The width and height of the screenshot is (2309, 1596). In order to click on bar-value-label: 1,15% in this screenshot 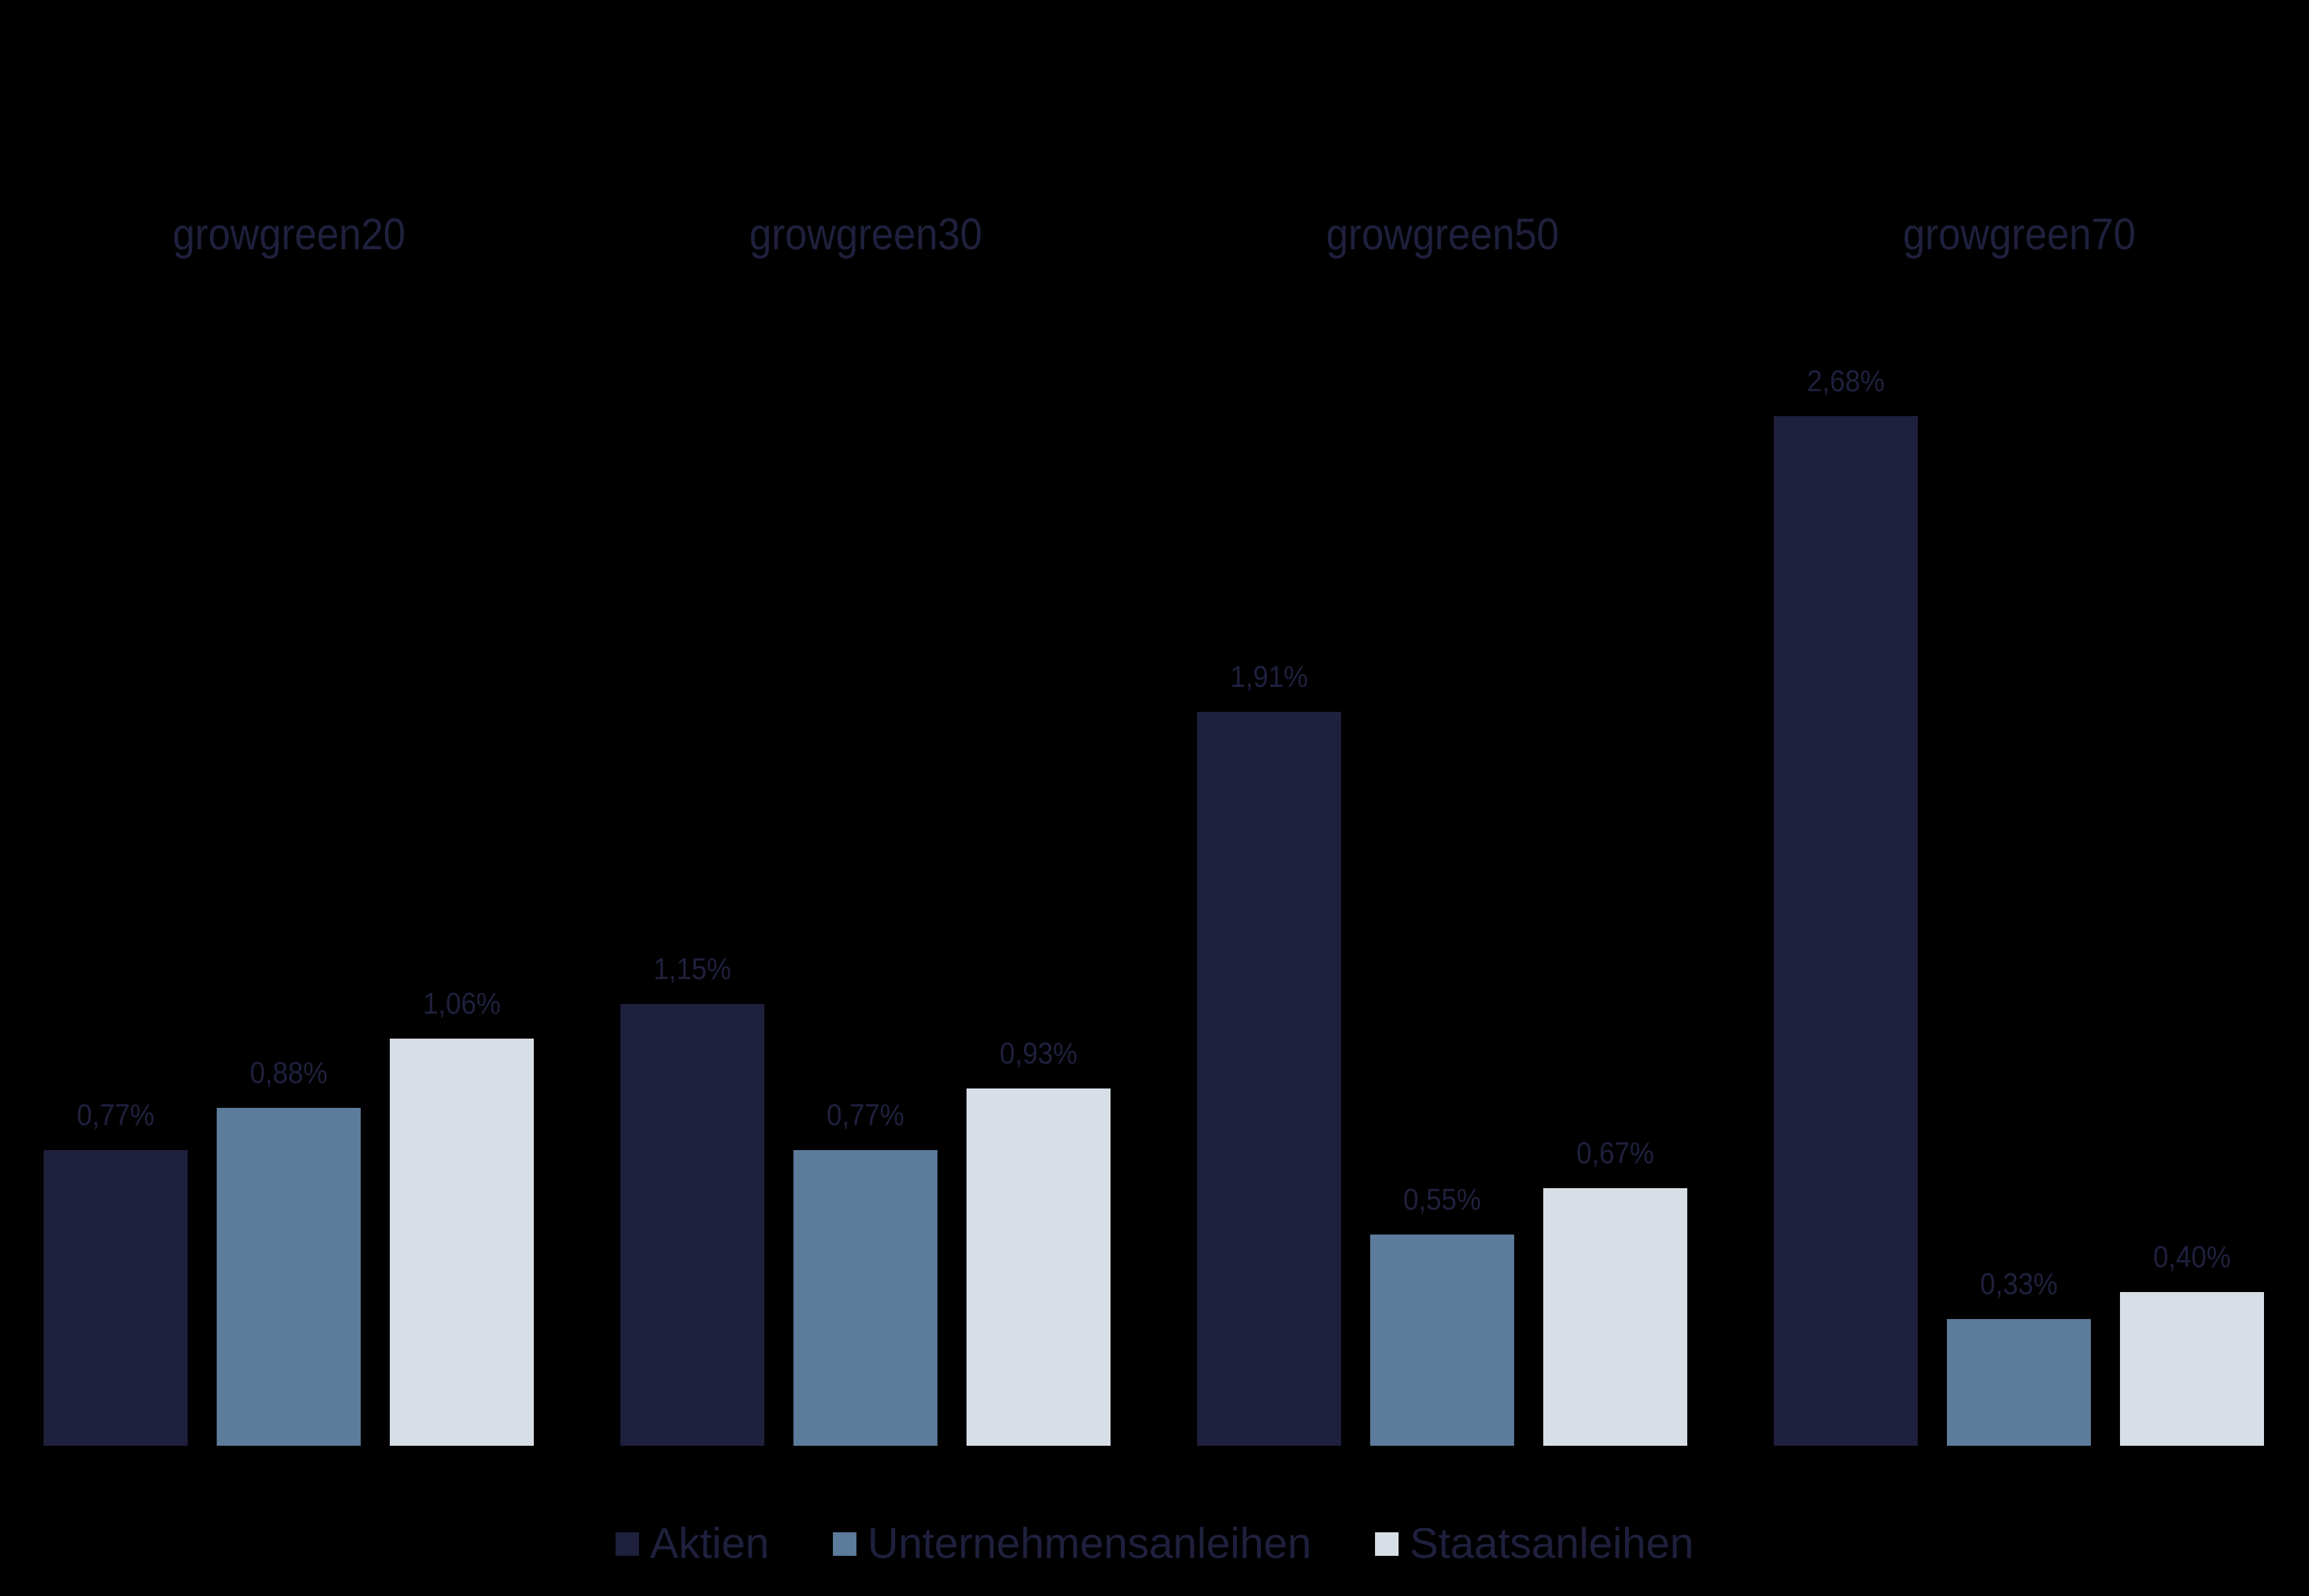, I will do `click(692, 969)`.